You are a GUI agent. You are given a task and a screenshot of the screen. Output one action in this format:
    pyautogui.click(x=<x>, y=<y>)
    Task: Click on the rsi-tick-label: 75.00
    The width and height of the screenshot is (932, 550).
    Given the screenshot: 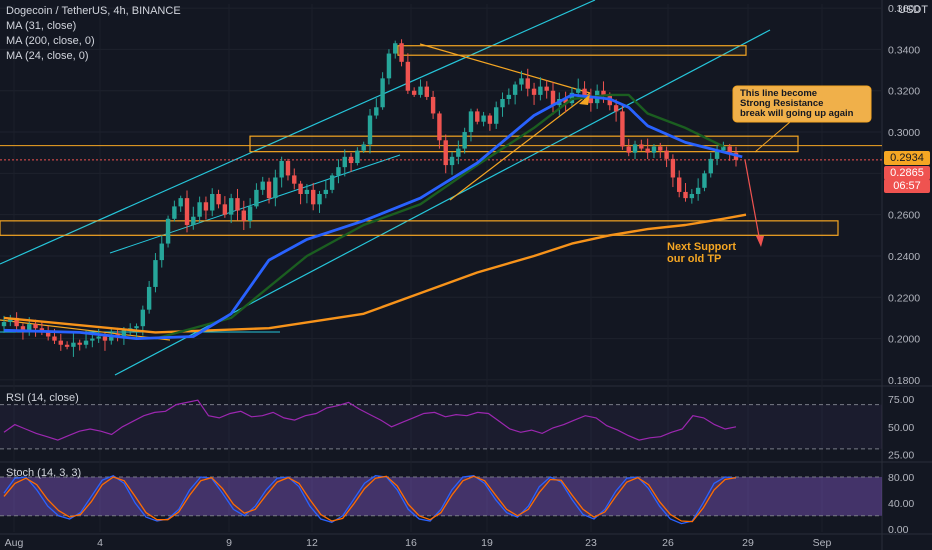 What is the action you would take?
    pyautogui.click(x=901, y=400)
    